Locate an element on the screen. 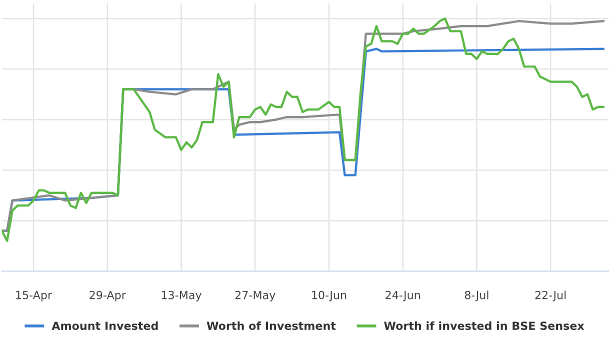 The width and height of the screenshot is (616, 339). x-tick-label: 8-Jul is located at coordinates (476, 296).